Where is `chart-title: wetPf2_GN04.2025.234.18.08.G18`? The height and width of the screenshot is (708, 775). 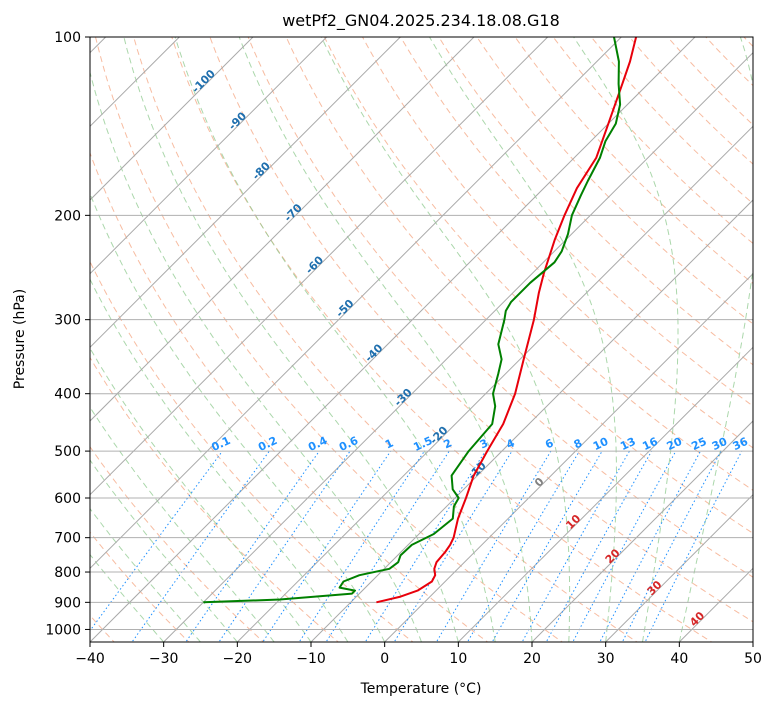
chart-title: wetPf2_GN04.2025.234.18.08.G18 is located at coordinates (421, 21).